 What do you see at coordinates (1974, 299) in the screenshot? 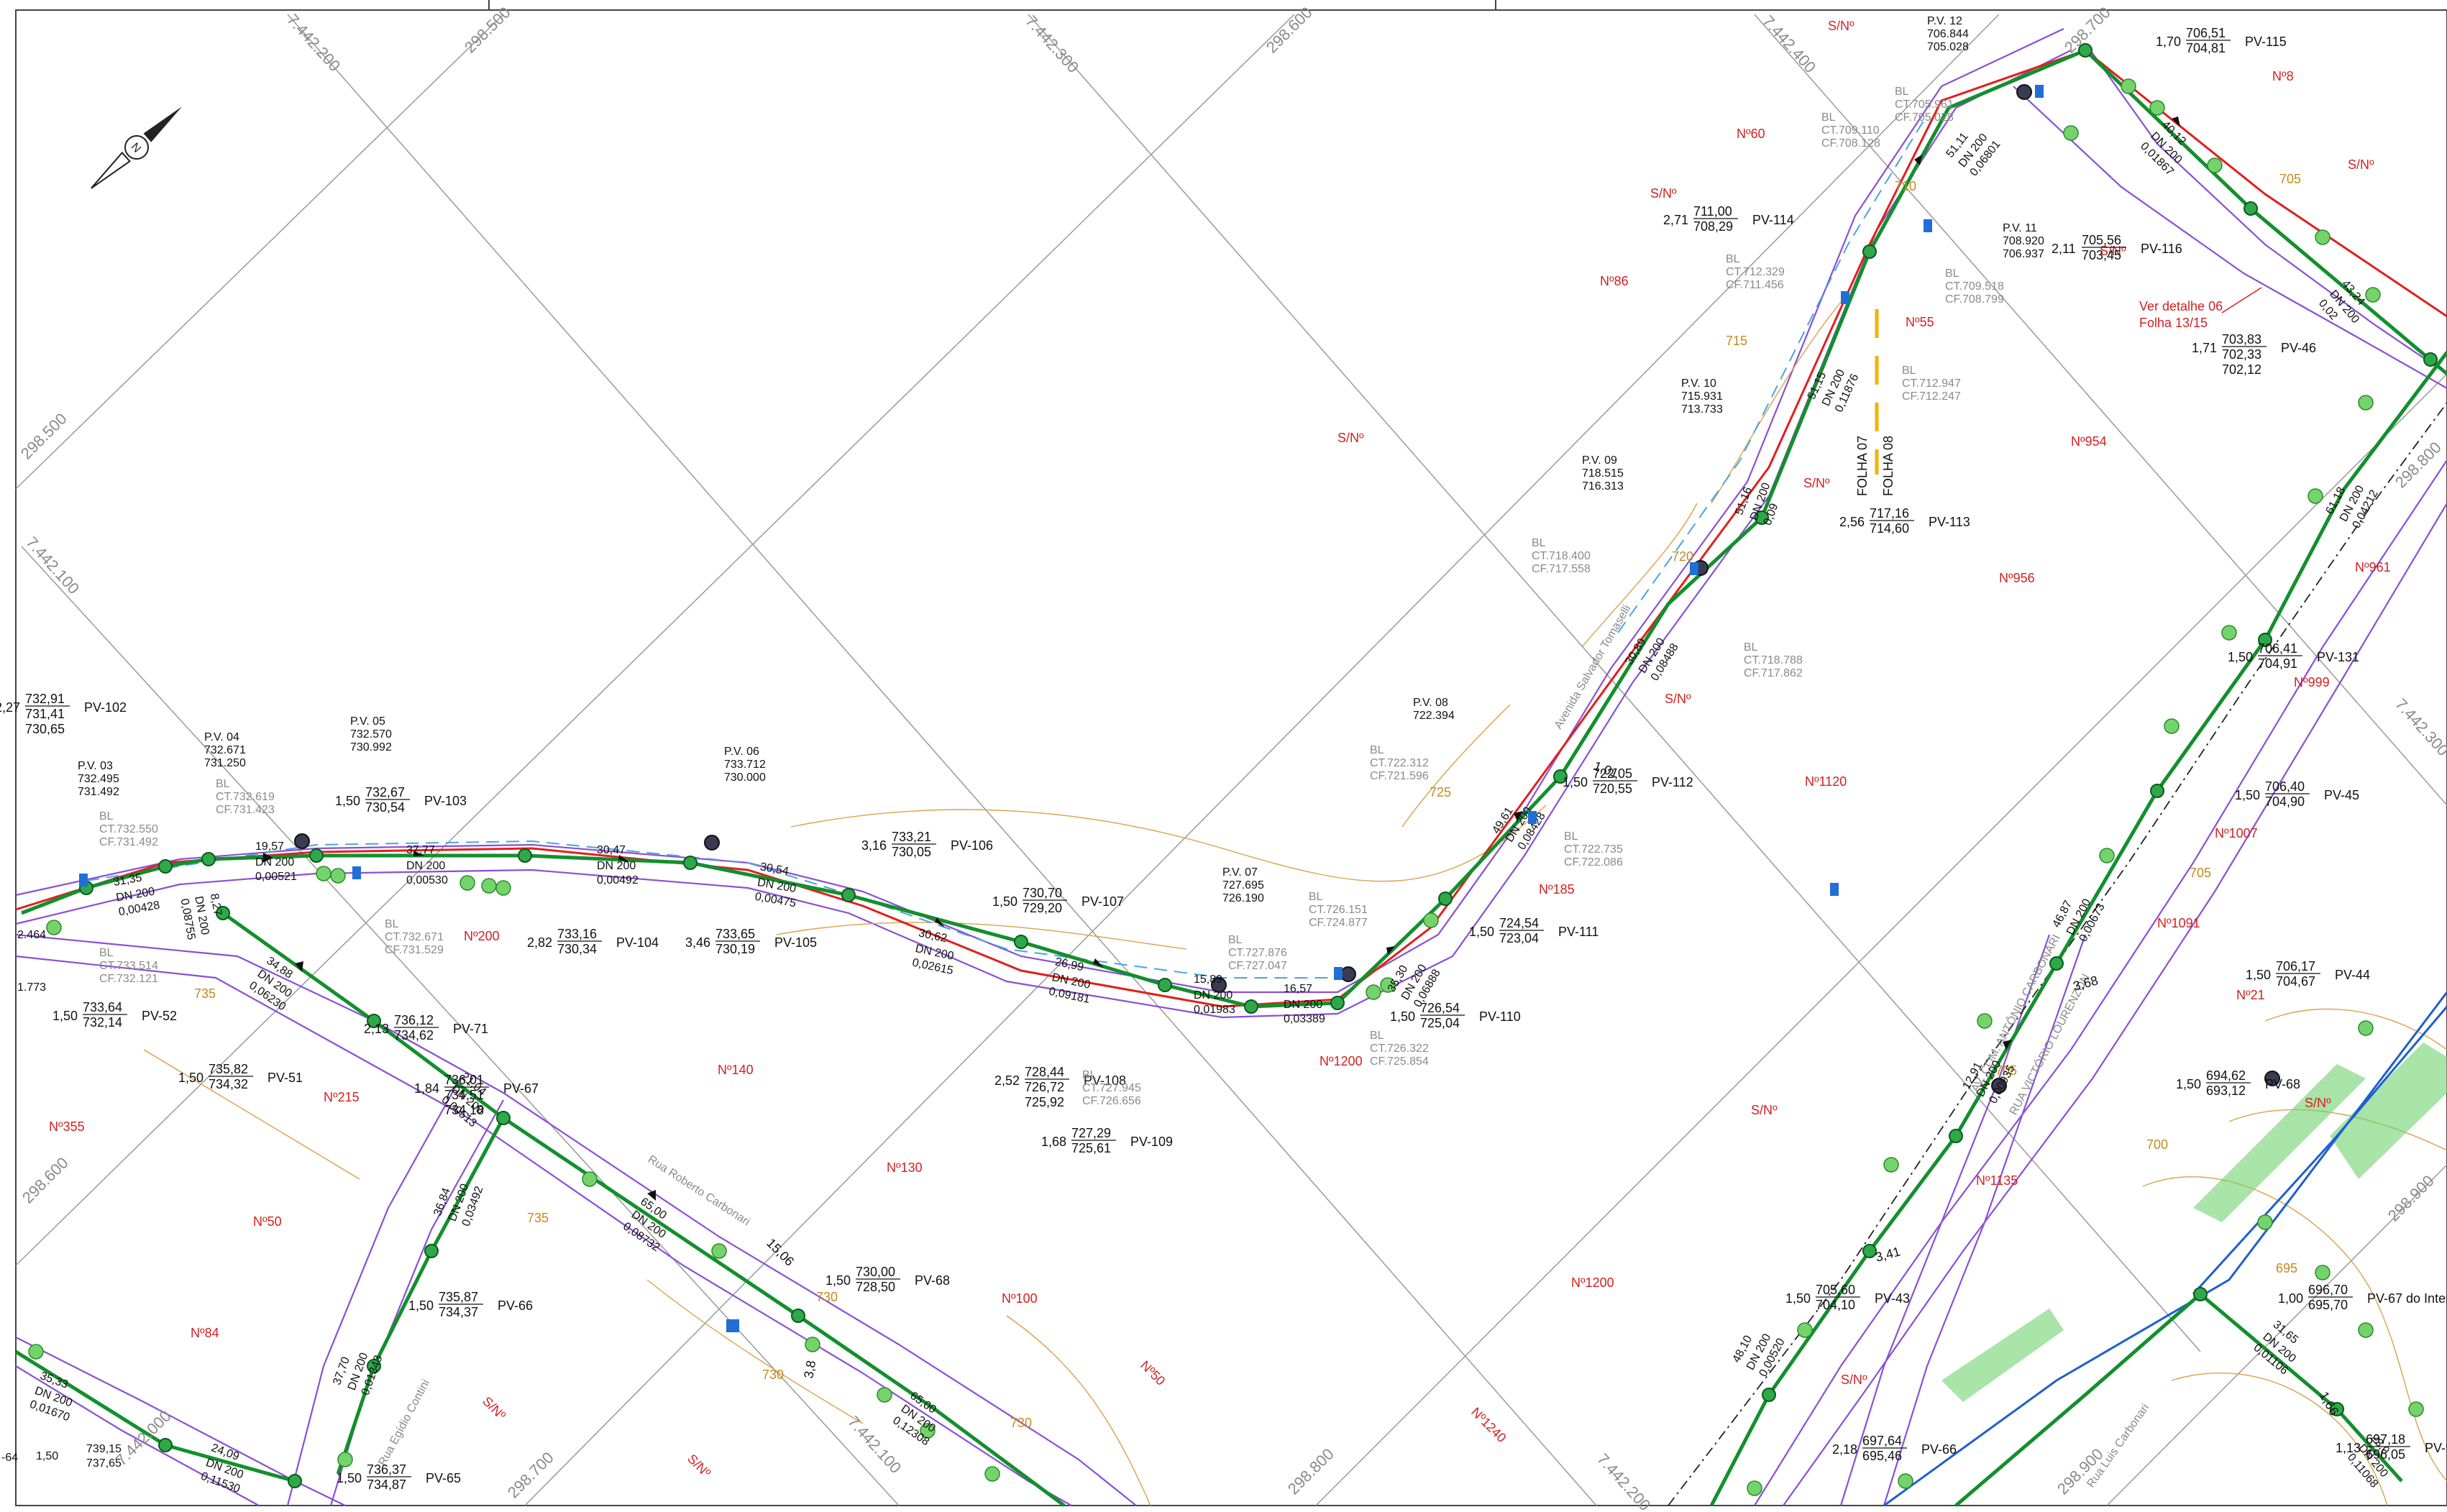
I see `bl-cf: CF.708.799` at bounding box center [1974, 299].